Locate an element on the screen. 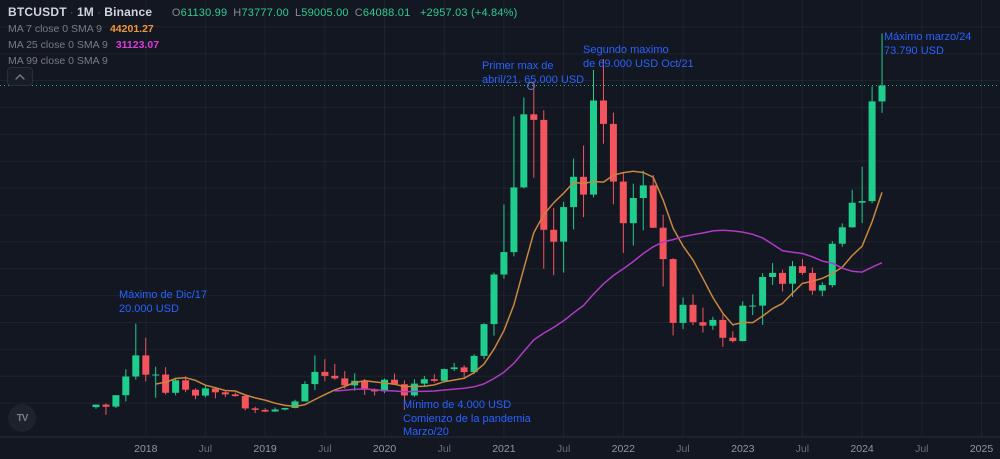 This screenshot has width=1000, height=459. legend-collapse-button is located at coordinates (20, 76).